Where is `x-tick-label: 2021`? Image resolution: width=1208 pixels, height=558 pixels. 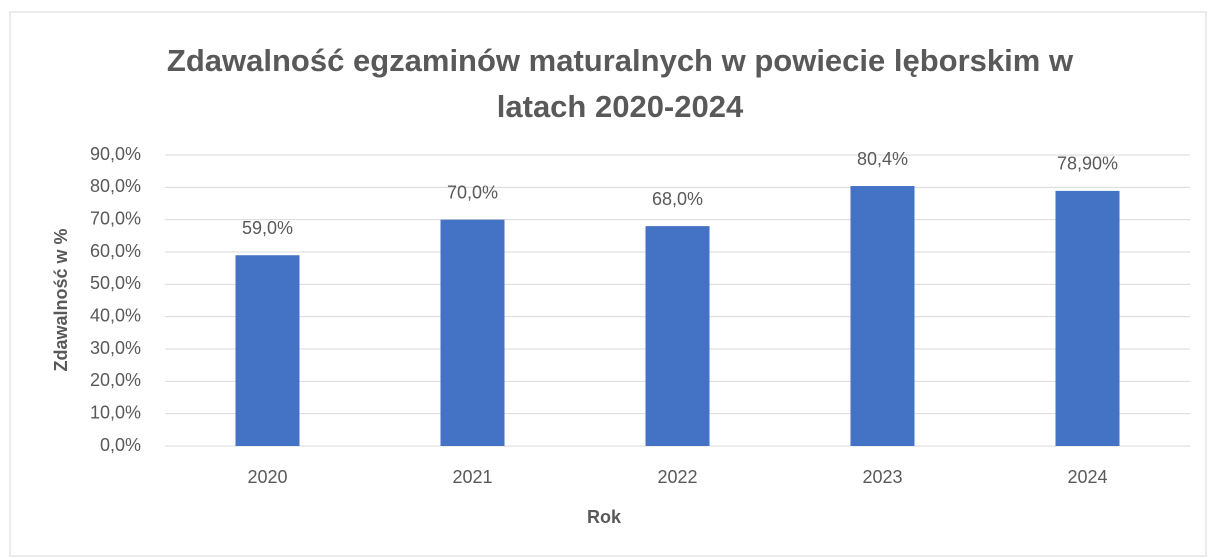
x-tick-label: 2021 is located at coordinates (472, 477).